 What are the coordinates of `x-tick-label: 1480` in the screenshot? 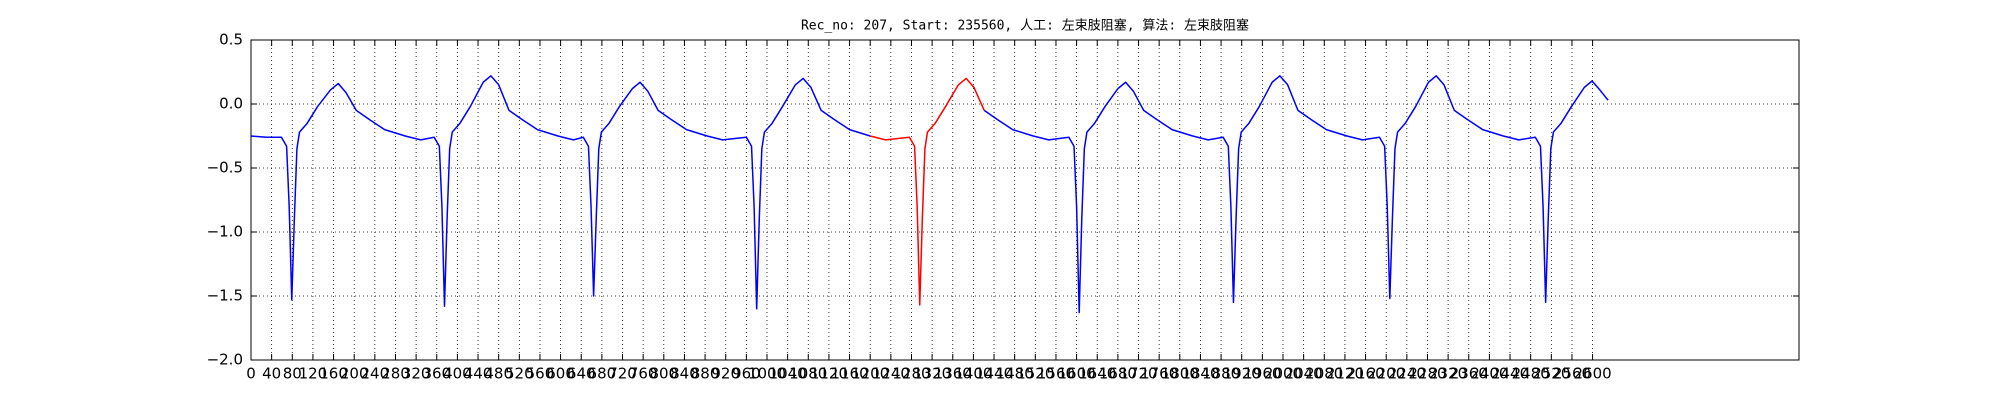 It's located at (1015, 374).